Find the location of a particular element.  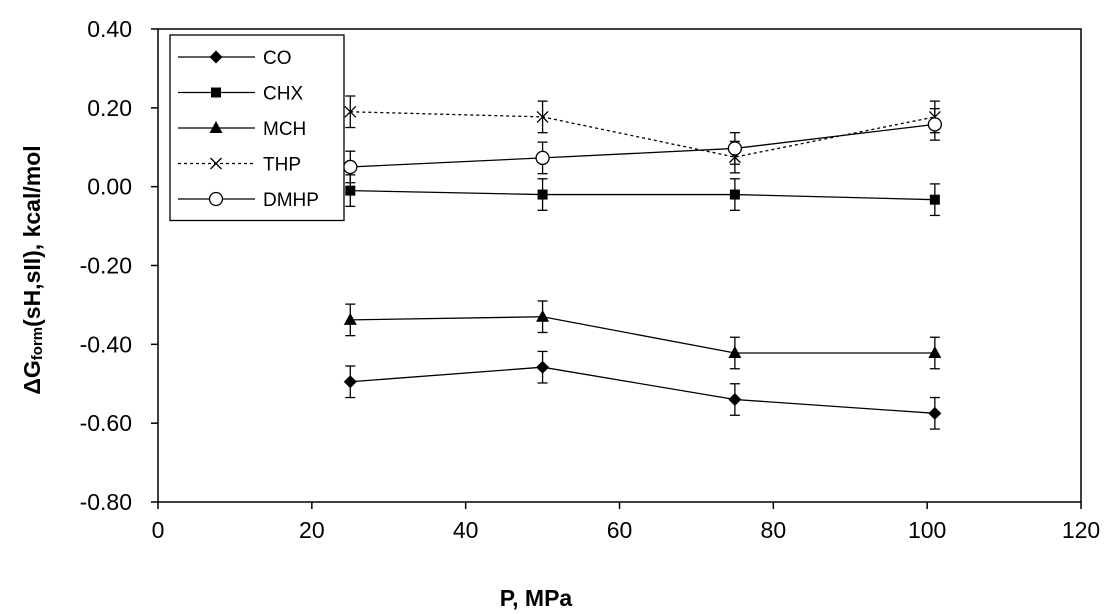

legend: CO CHX MCH THP DMHP is located at coordinates (257, 128).